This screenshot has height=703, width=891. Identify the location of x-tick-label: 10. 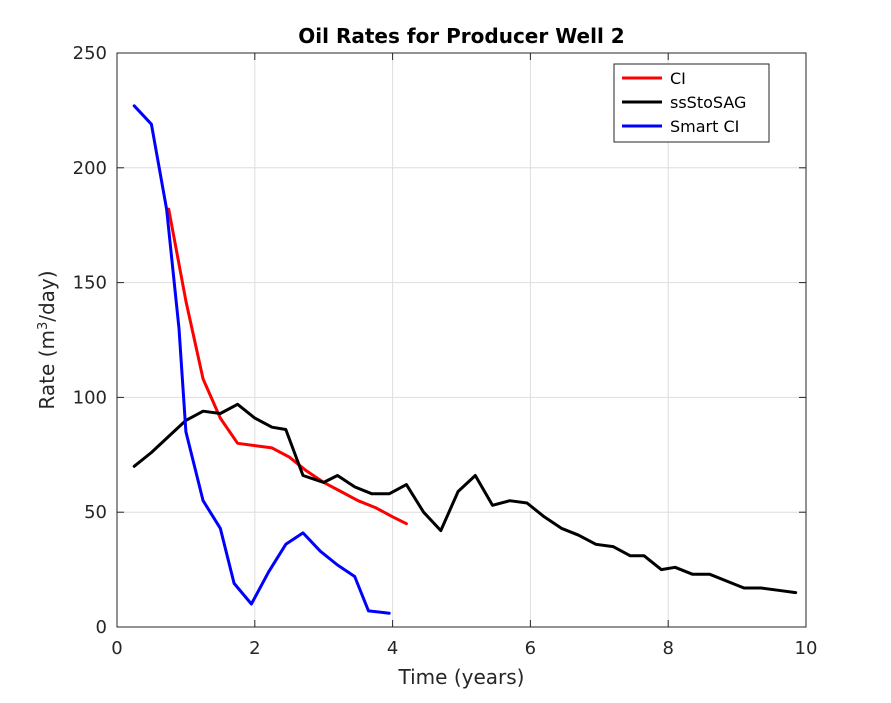
(806, 648).